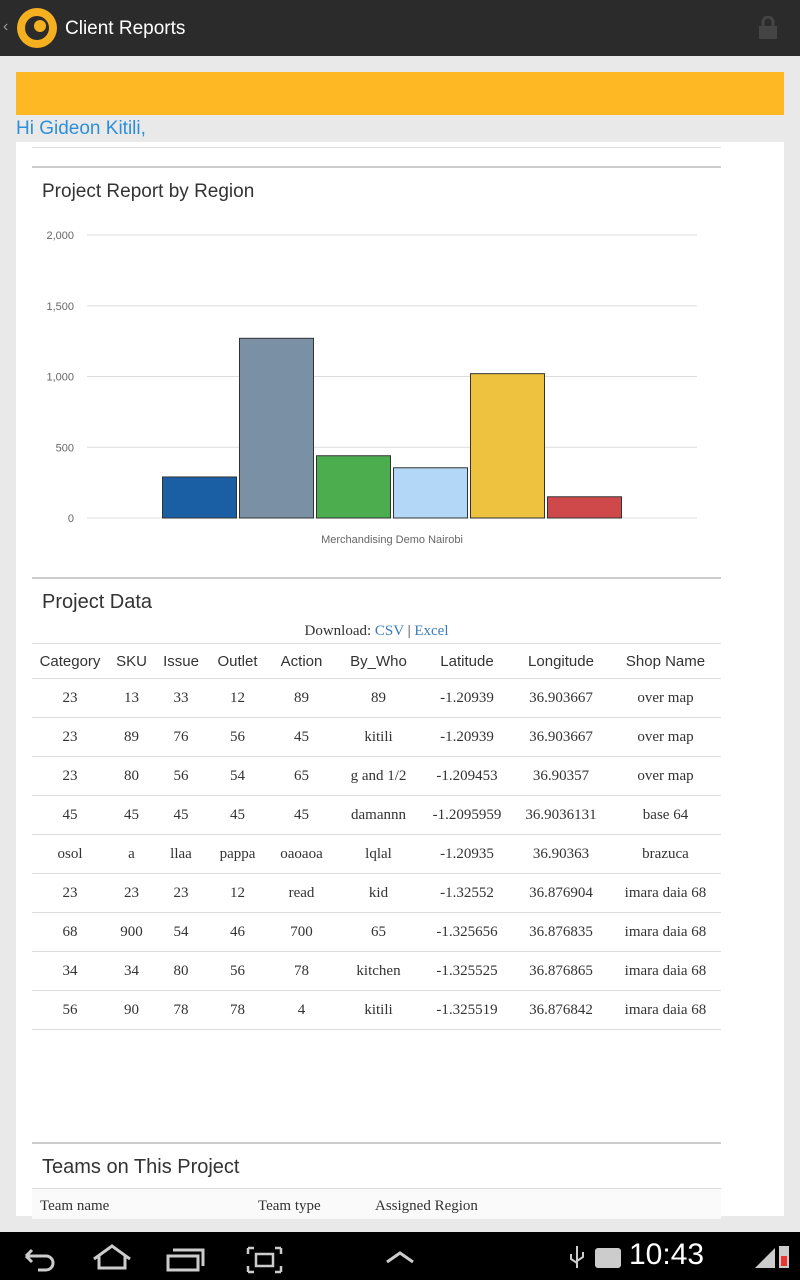 This screenshot has width=800, height=1280. What do you see at coordinates (665, 661) in the screenshot?
I see `column-header: Shop Name` at bounding box center [665, 661].